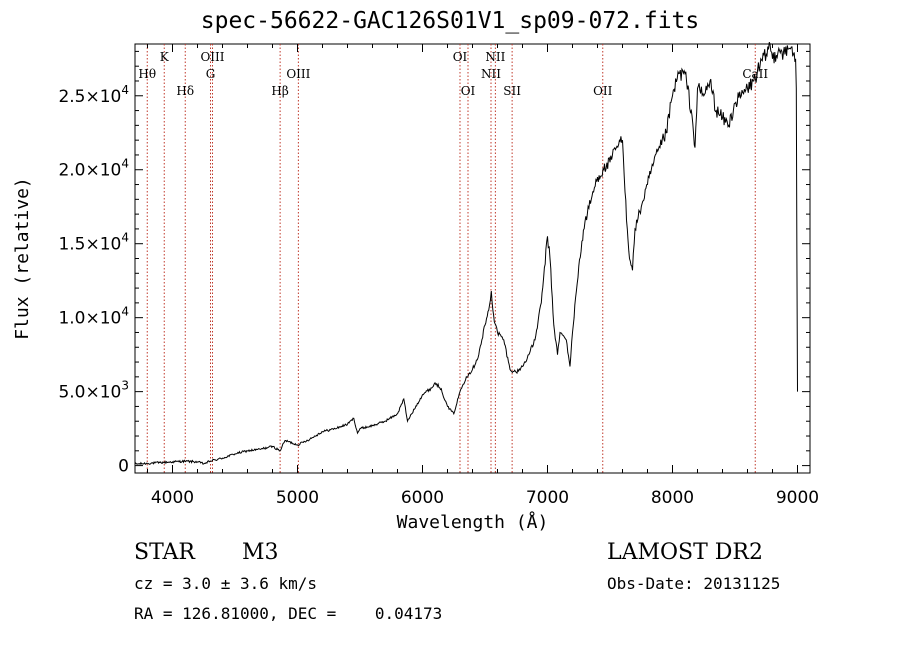 This screenshot has height=649, width=900. I want to click on spectral-line-label: K, so click(165, 57).